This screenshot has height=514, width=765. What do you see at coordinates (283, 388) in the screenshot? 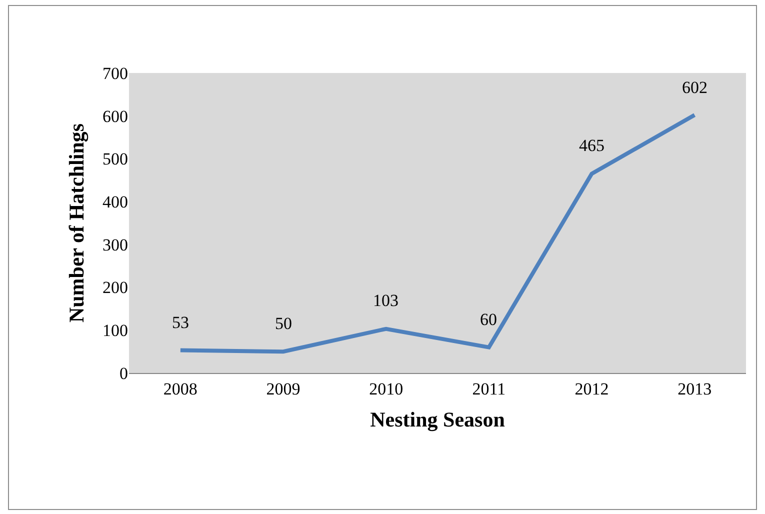
I see `x-tick-label: 2009` at bounding box center [283, 388].